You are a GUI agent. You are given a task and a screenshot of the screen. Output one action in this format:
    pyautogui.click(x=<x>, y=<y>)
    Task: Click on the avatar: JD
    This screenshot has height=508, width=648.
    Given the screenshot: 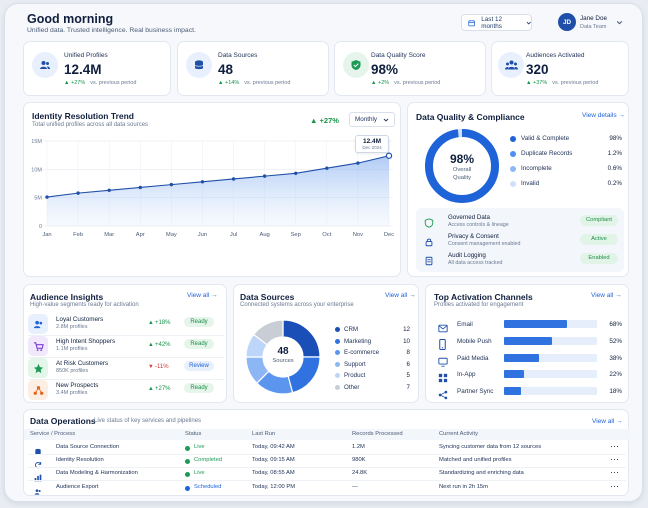 What is the action you would take?
    pyautogui.click(x=567, y=22)
    